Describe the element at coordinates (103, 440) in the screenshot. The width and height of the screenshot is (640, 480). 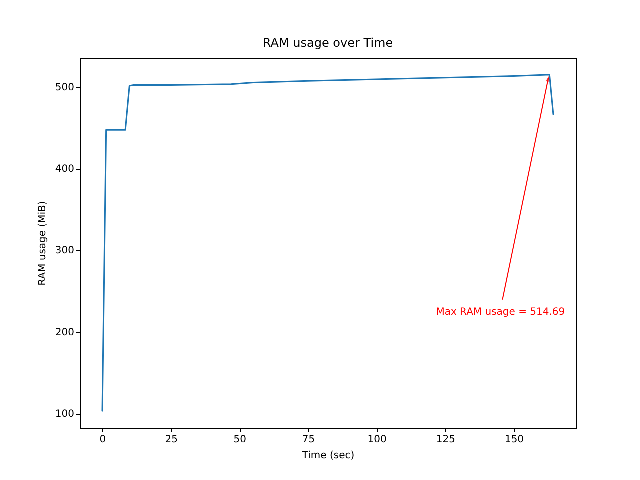
I see `x-tick-label: 0` at that location.